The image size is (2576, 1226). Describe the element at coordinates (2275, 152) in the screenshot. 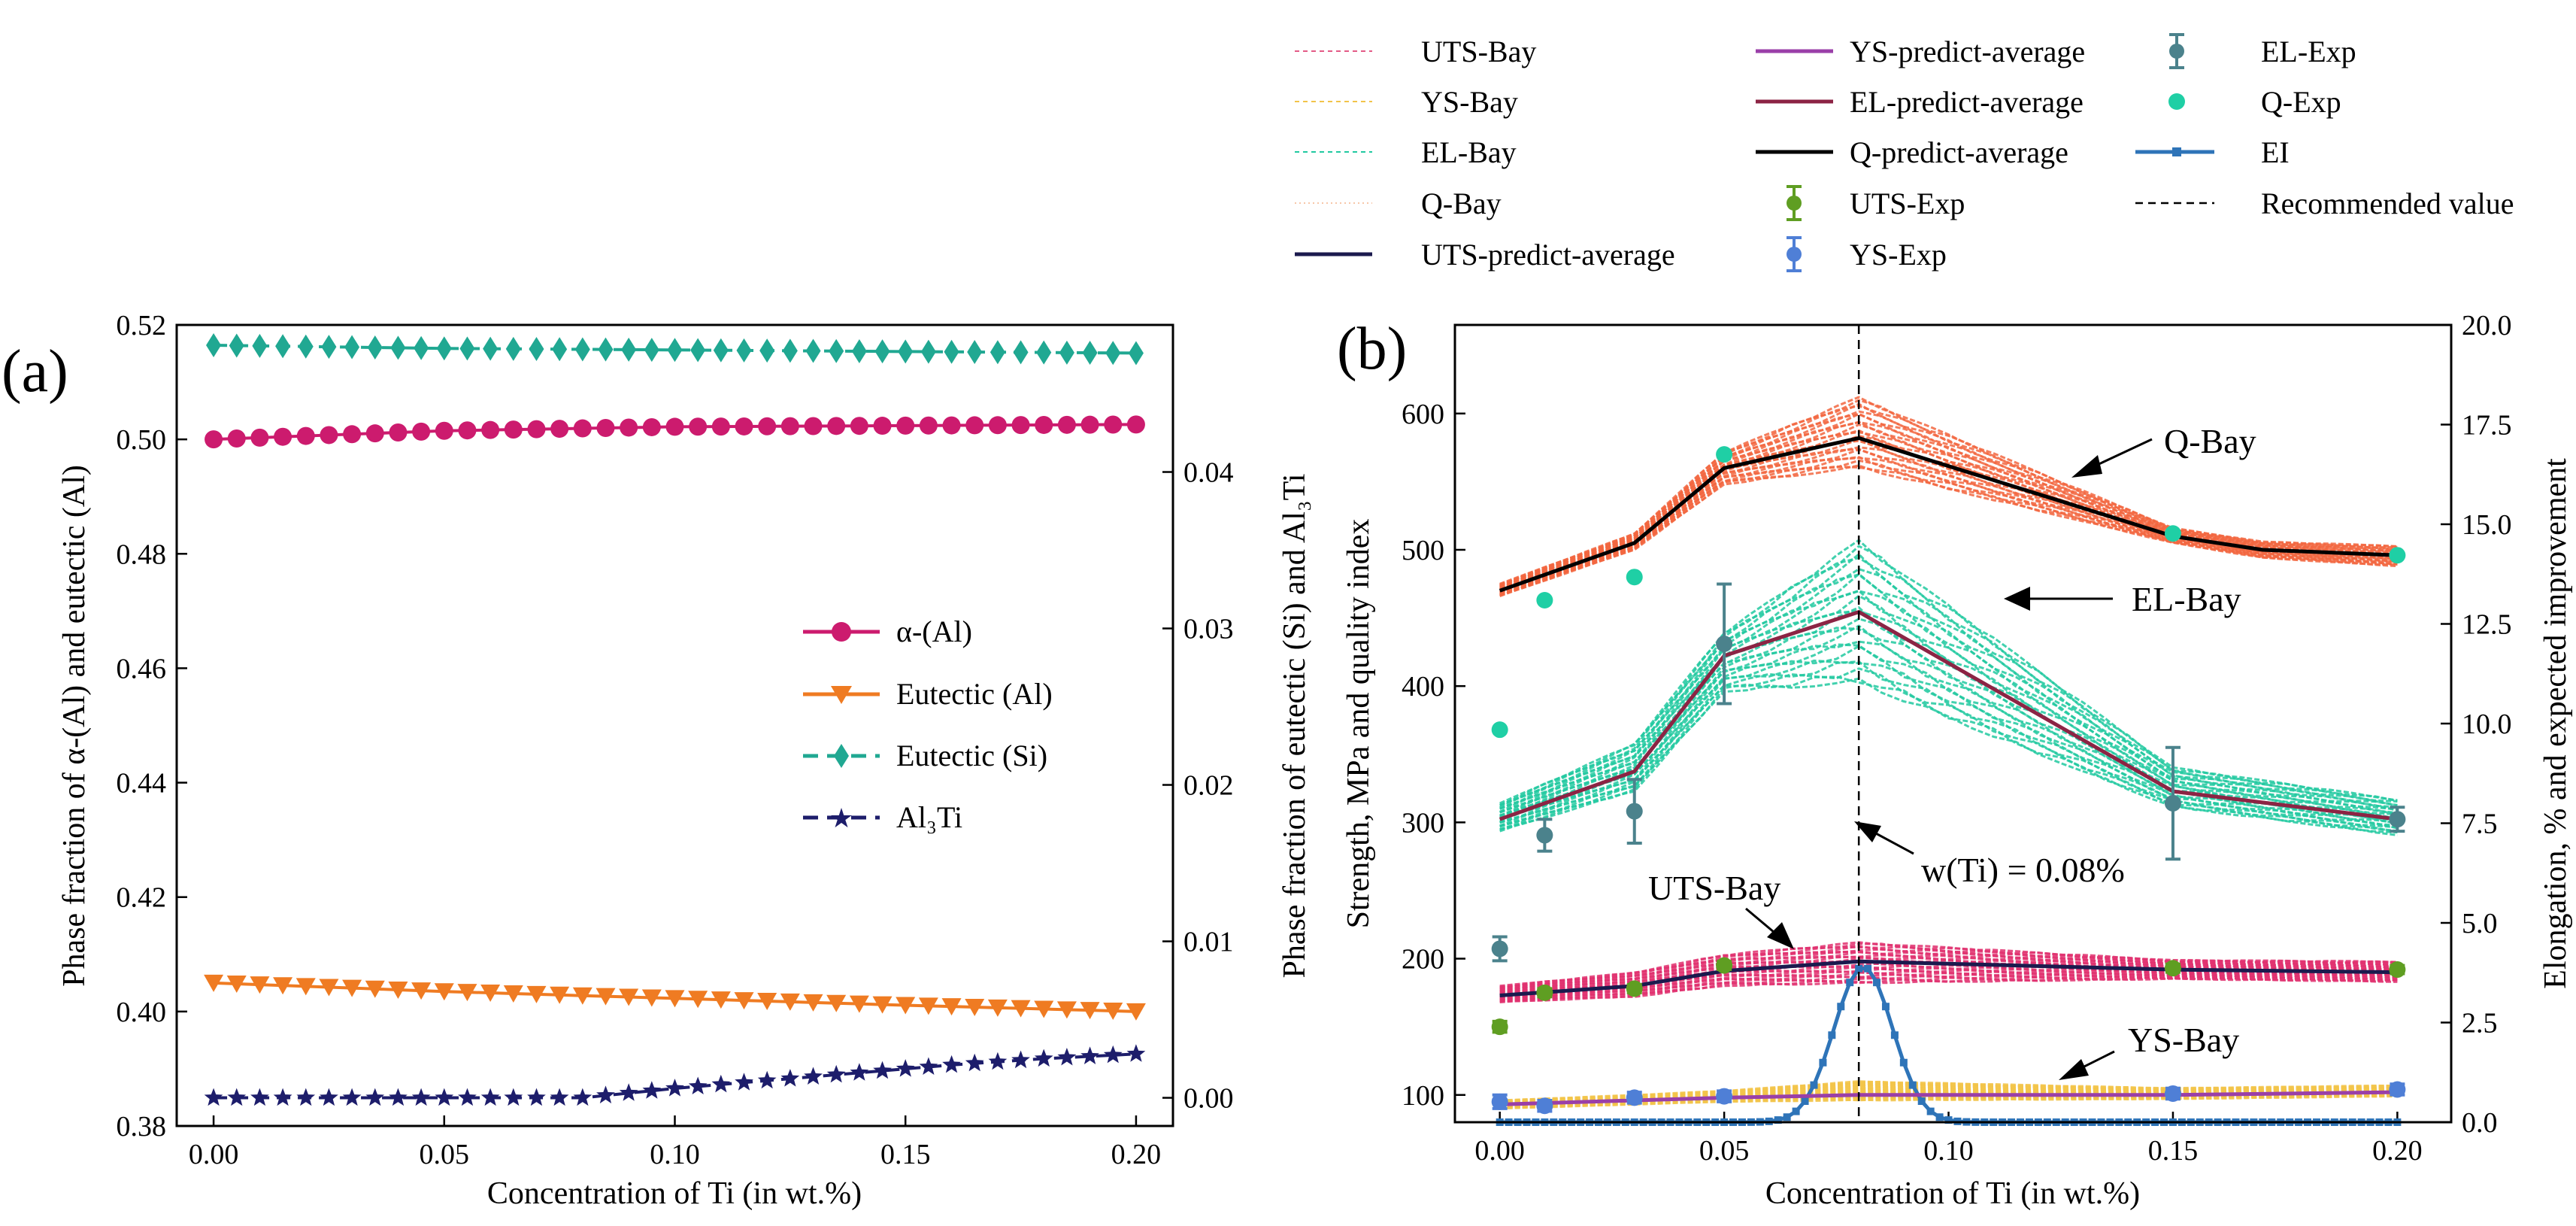

I see `svg-text: EI` at that location.